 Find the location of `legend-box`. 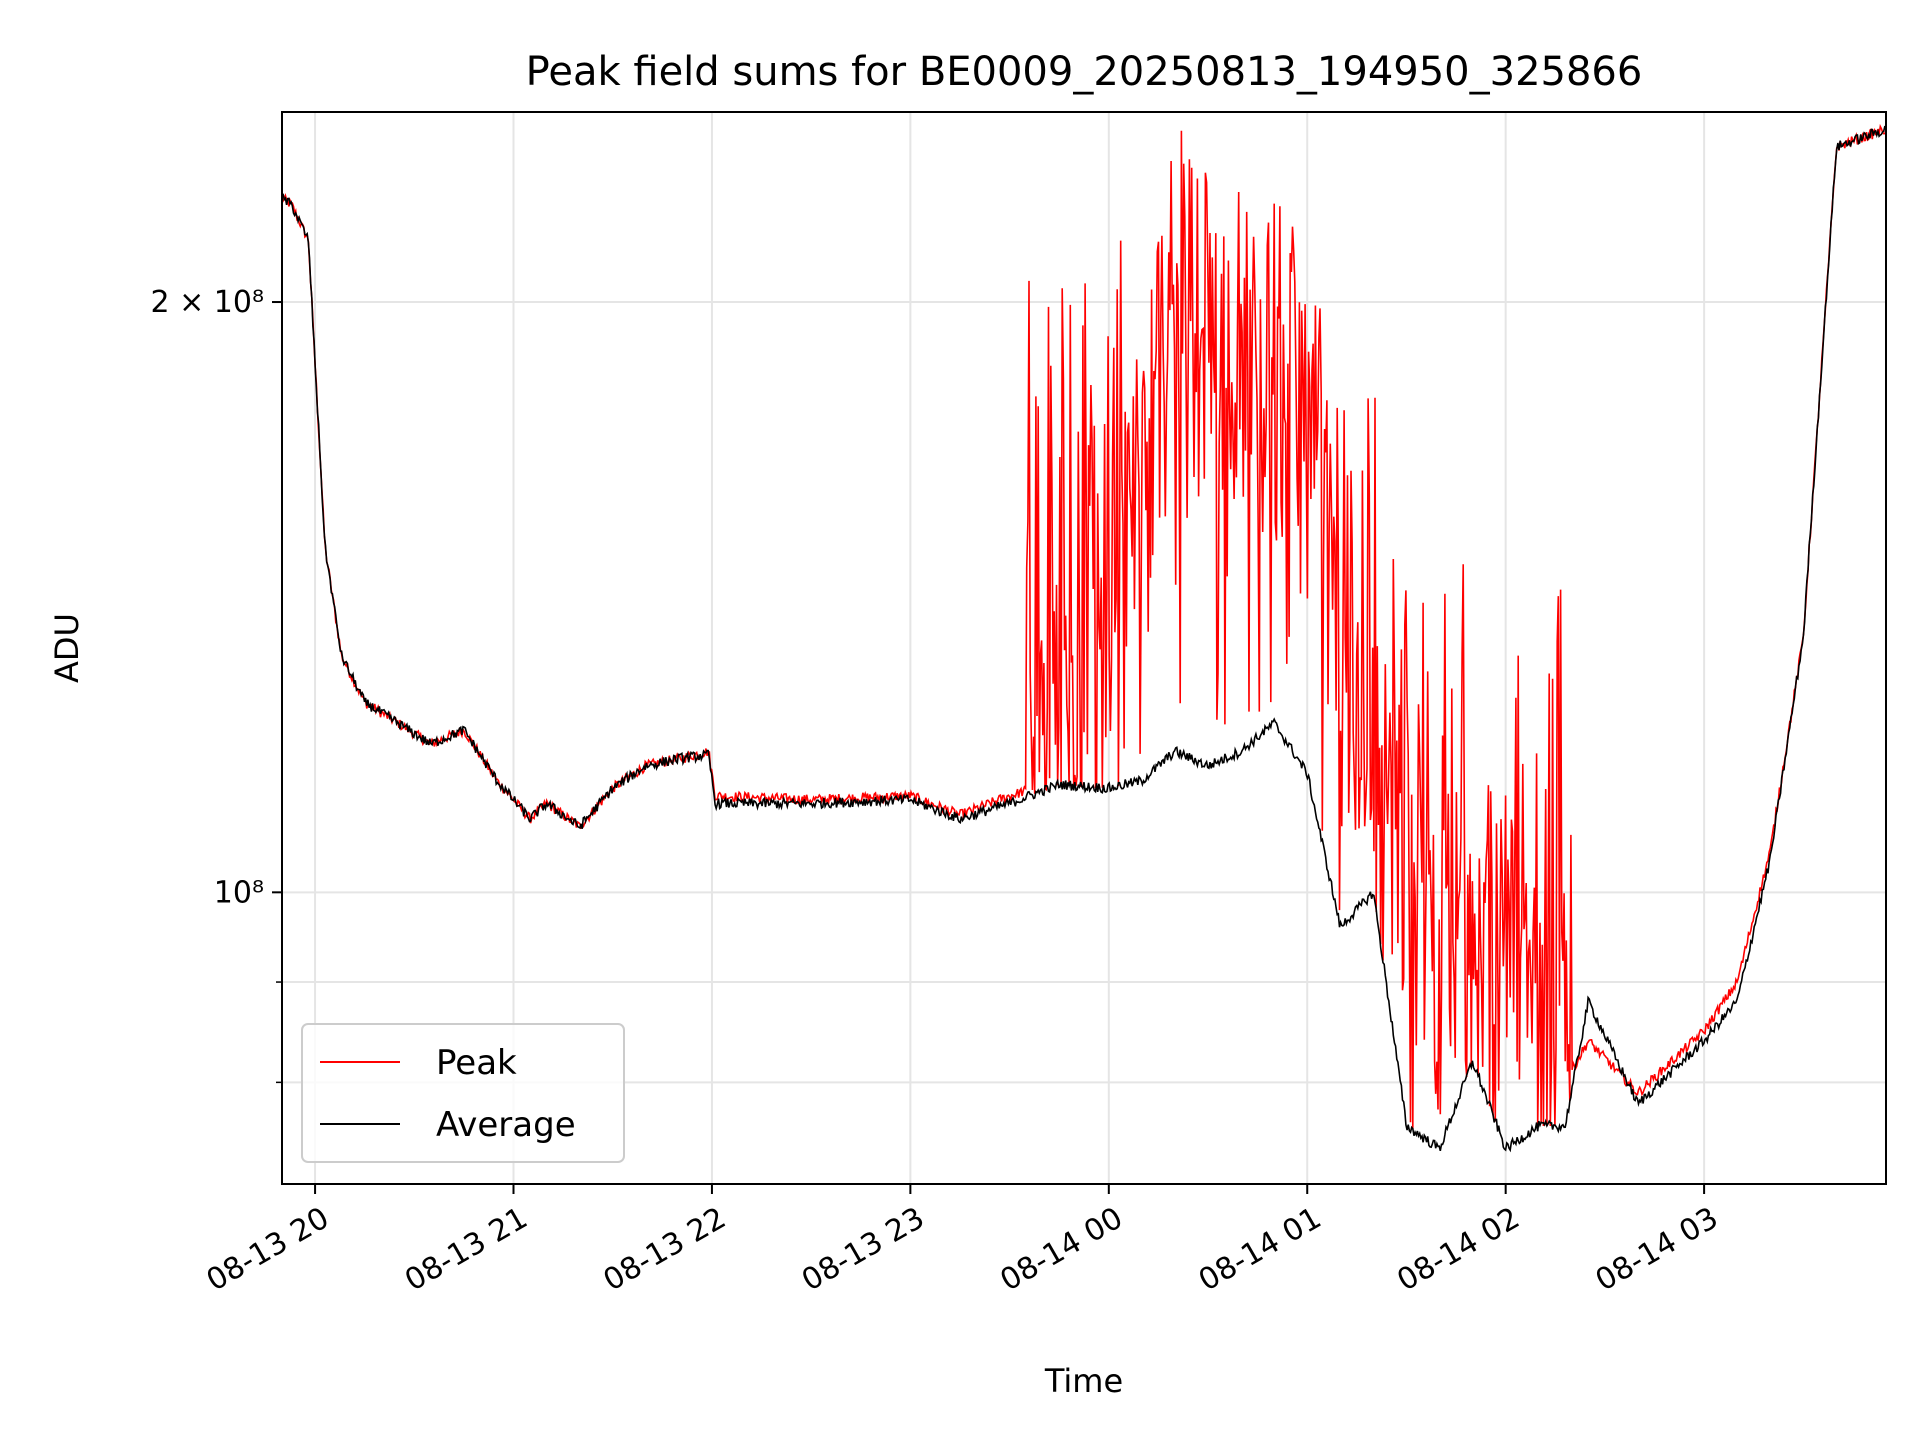

legend-box is located at coordinates (463, 1093).